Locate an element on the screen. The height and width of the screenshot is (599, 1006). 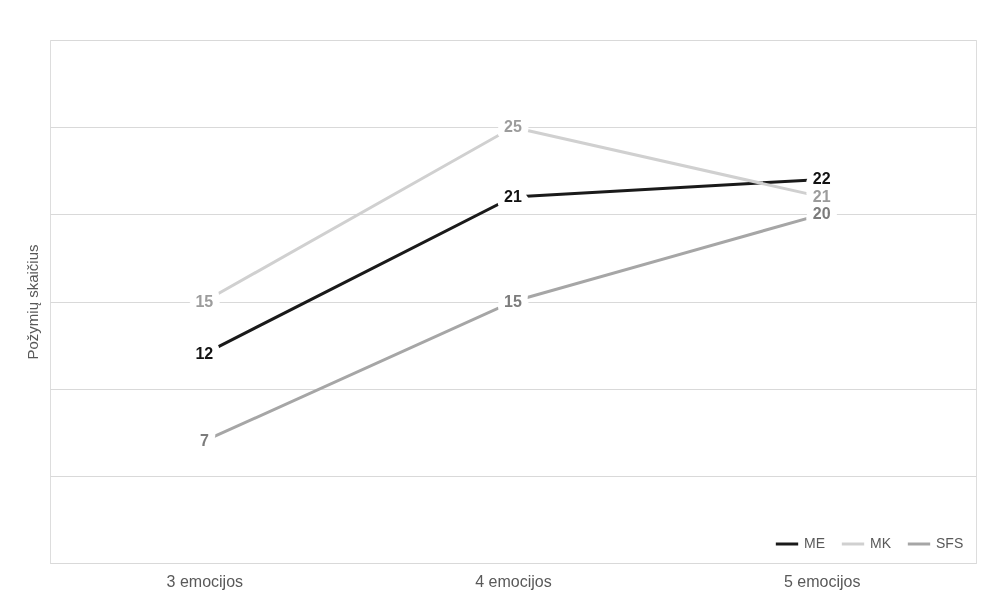
x-tick-label: 5 emocijos is located at coordinates (822, 581).